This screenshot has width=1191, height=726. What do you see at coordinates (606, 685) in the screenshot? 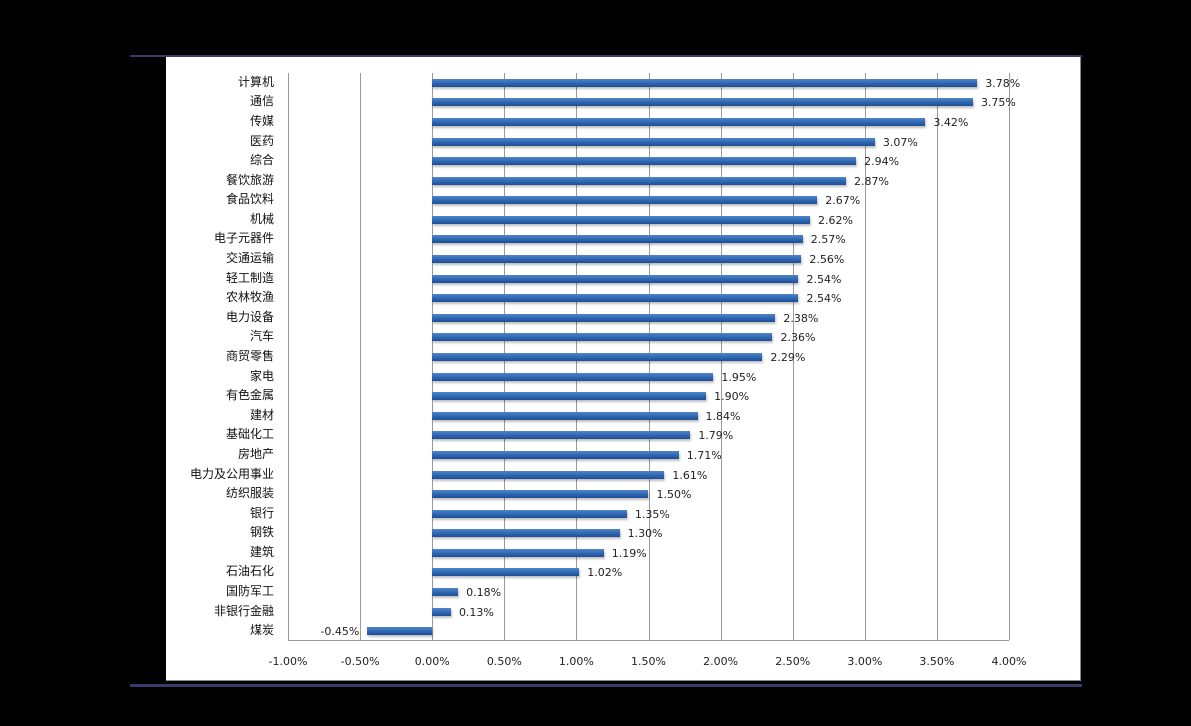
I see `bottom-rule` at bounding box center [606, 685].